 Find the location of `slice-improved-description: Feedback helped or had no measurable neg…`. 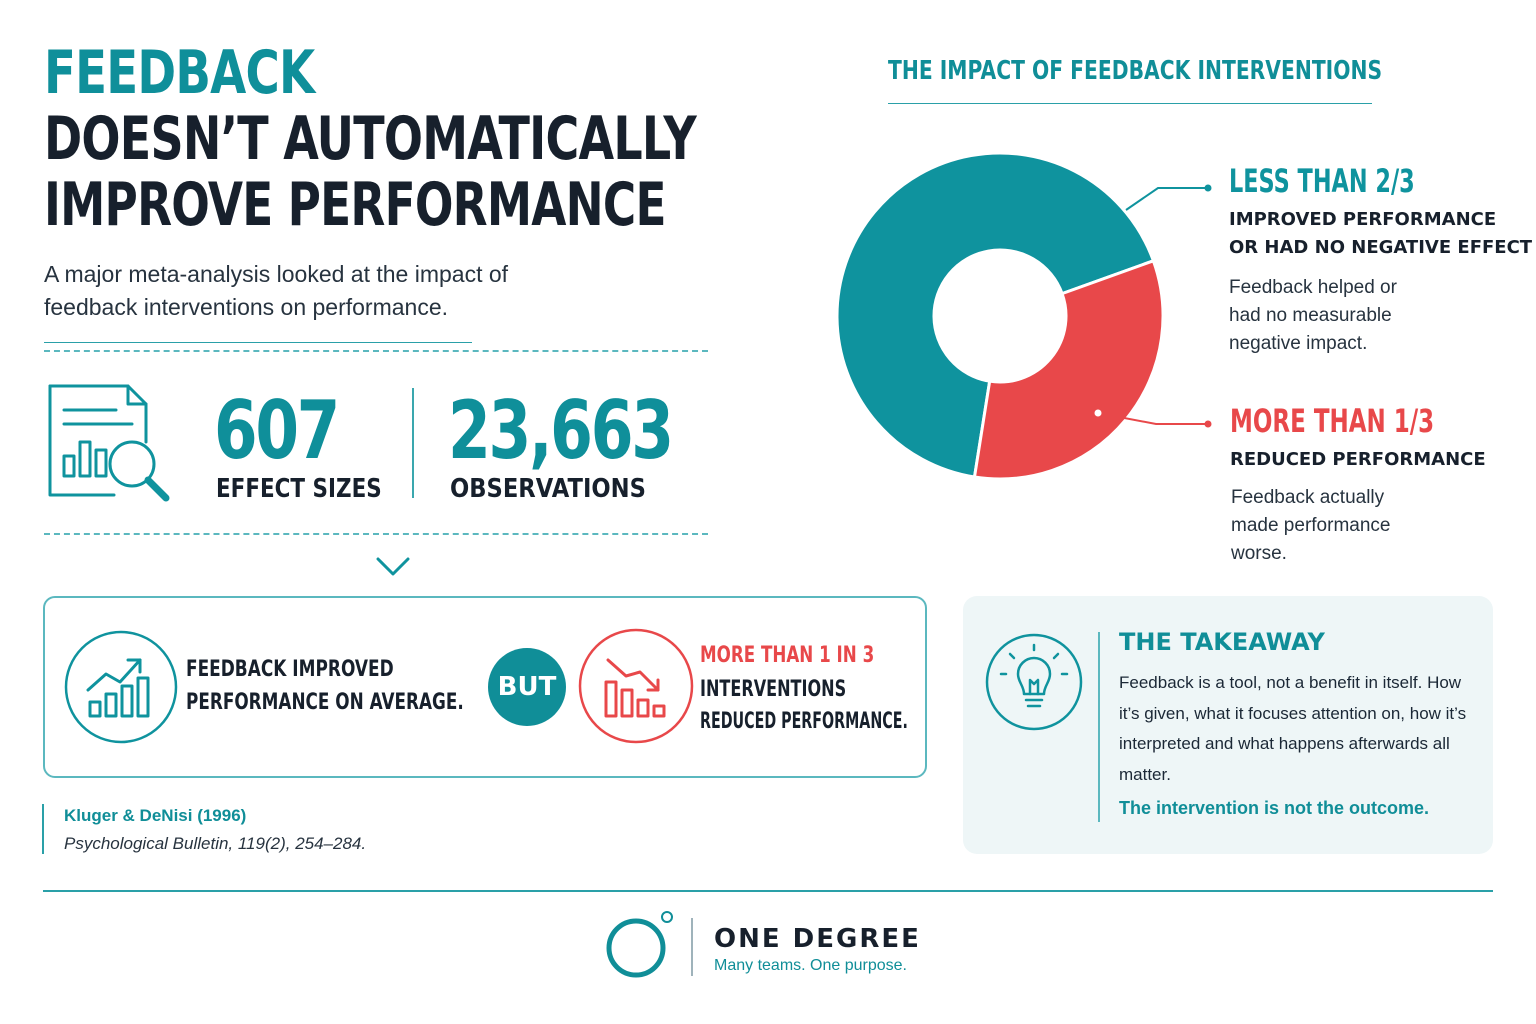

slice-improved-description: Feedback helped or had no measurable neg… is located at coordinates (1313, 315).